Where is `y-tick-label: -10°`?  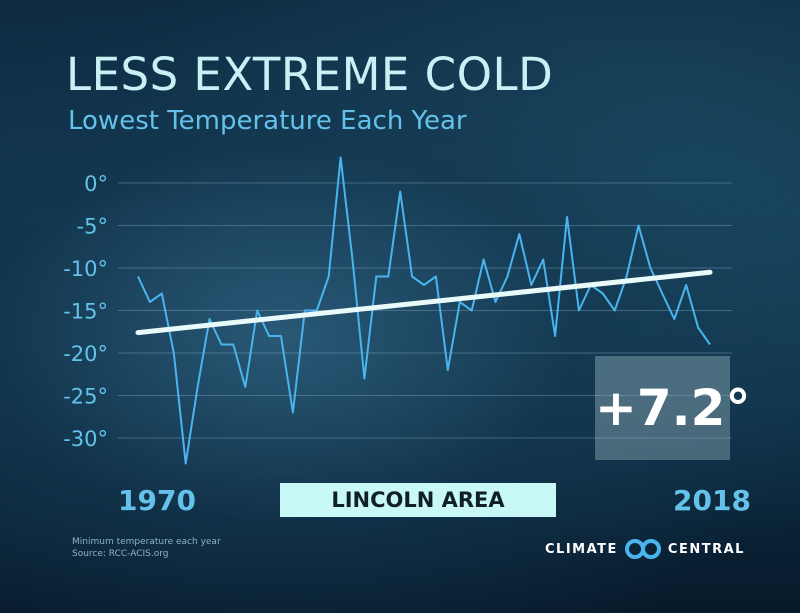
y-tick-label: -10° is located at coordinates (85, 269).